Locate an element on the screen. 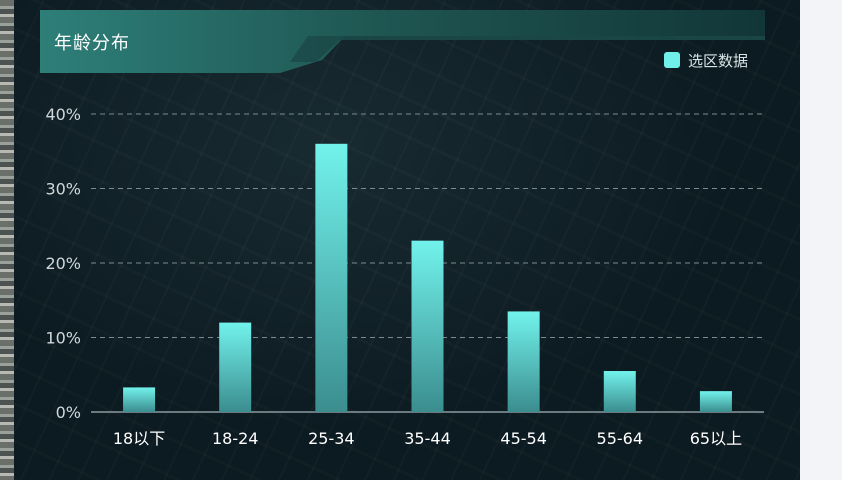  y-tick-label: 20% is located at coordinates (63, 263).